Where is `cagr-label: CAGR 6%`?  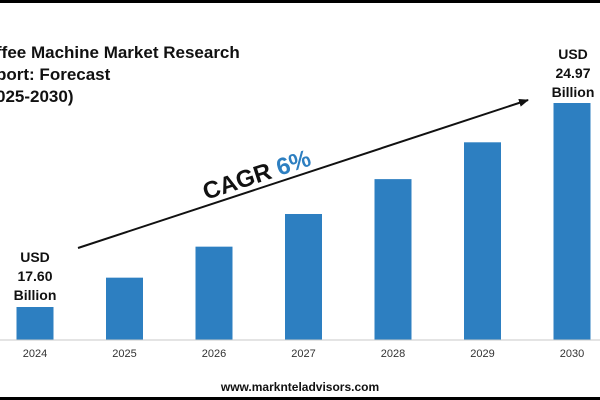 cagr-label: CAGR 6% is located at coordinates (256, 175).